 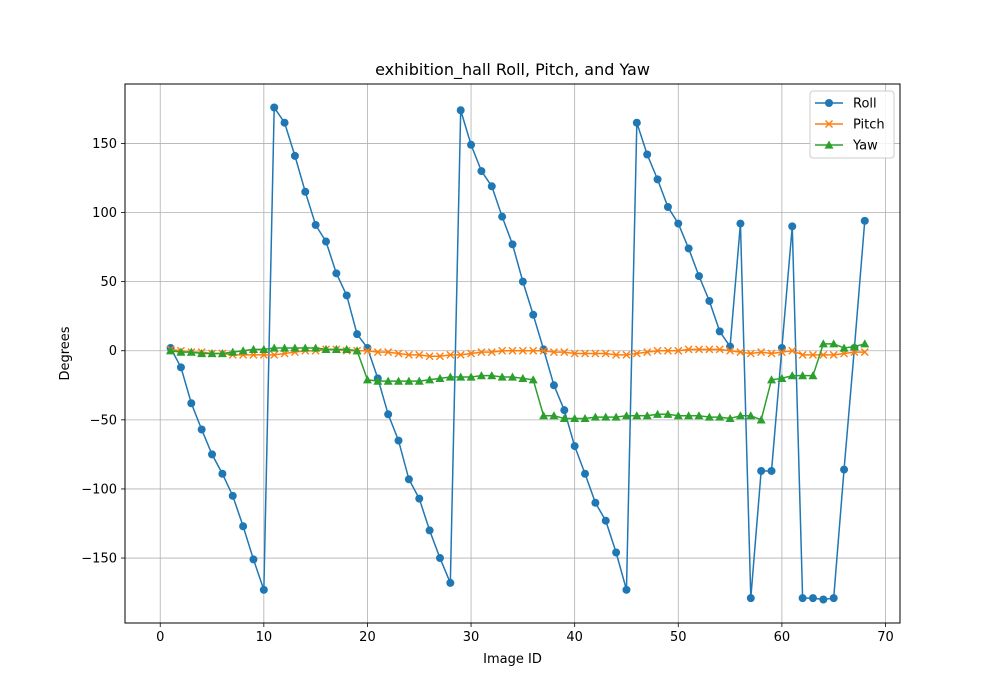 I want to click on y-tick-label: −50, so click(x=103, y=420).